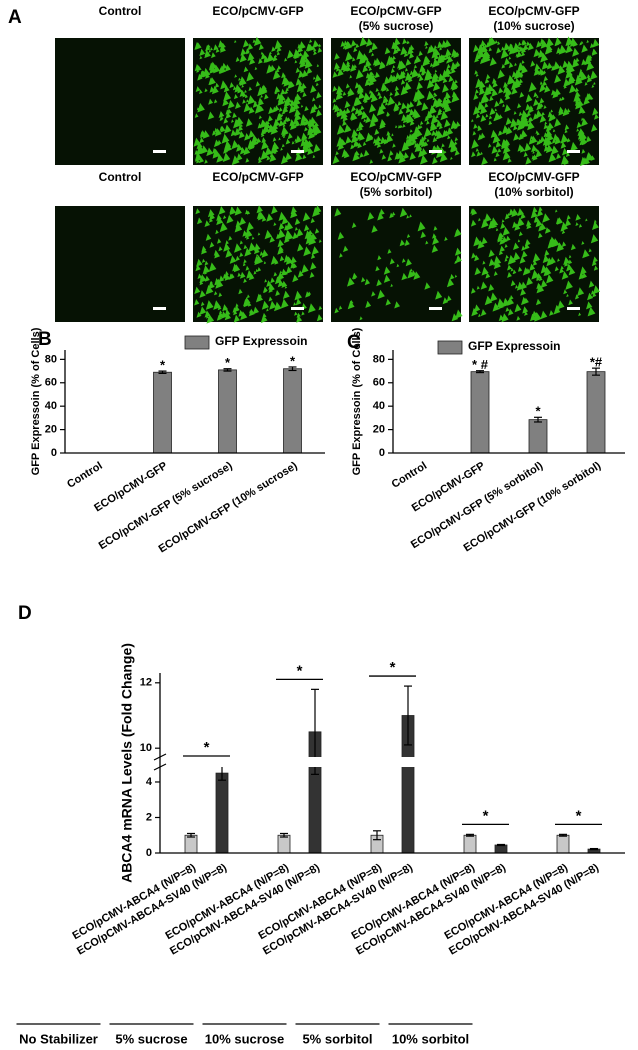 The width and height of the screenshot is (638, 1050). Describe the element at coordinates (58, 1038) in the screenshot. I see `group-label: No Stabilizer` at that location.